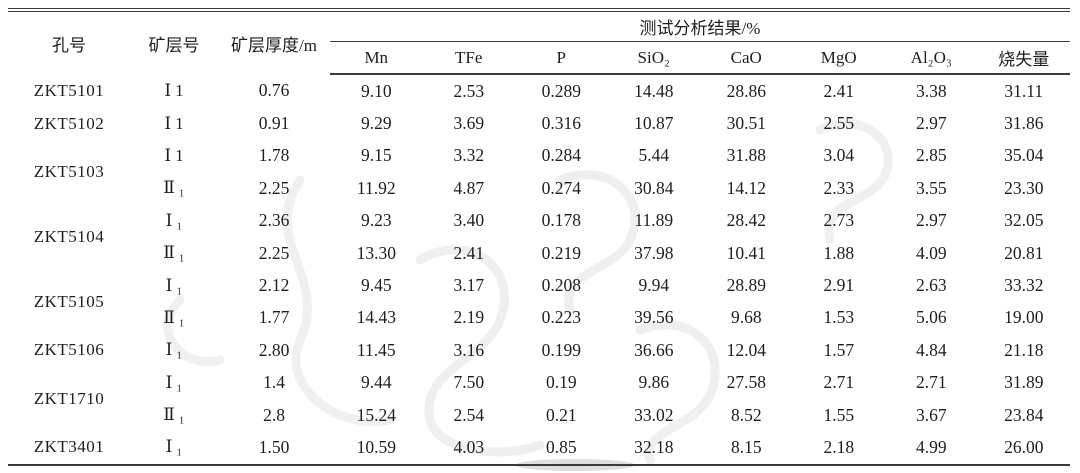 This screenshot has height=473, width=1080. I want to click on value-cao: 31.88, so click(746, 155).